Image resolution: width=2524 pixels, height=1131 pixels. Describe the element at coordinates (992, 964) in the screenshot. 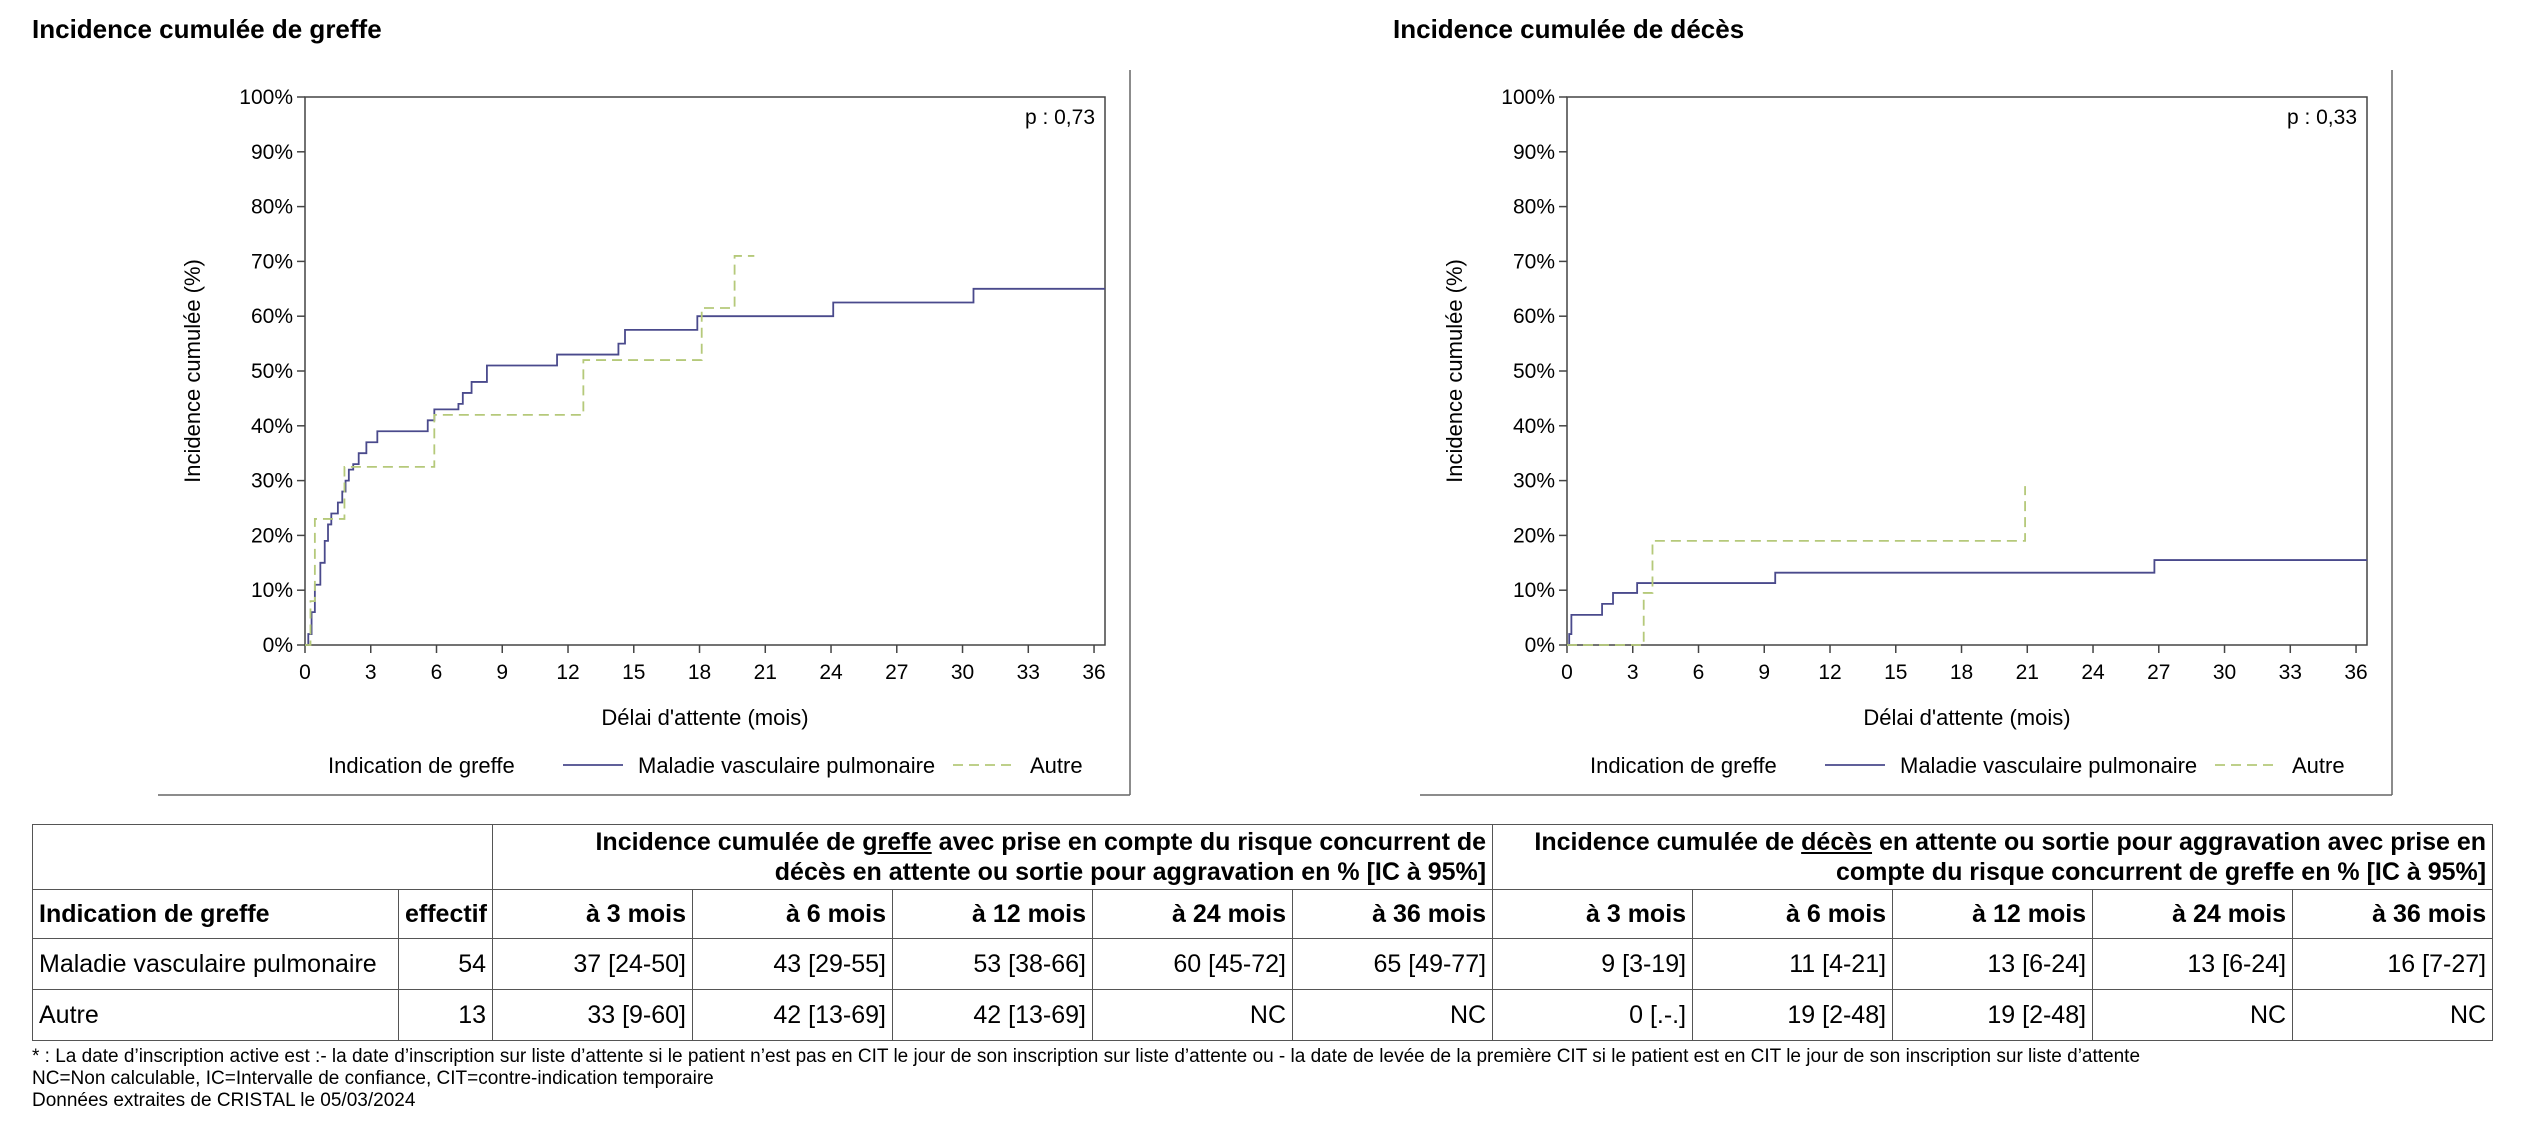

I see `cell-greffe: 53 [38-66]` at that location.